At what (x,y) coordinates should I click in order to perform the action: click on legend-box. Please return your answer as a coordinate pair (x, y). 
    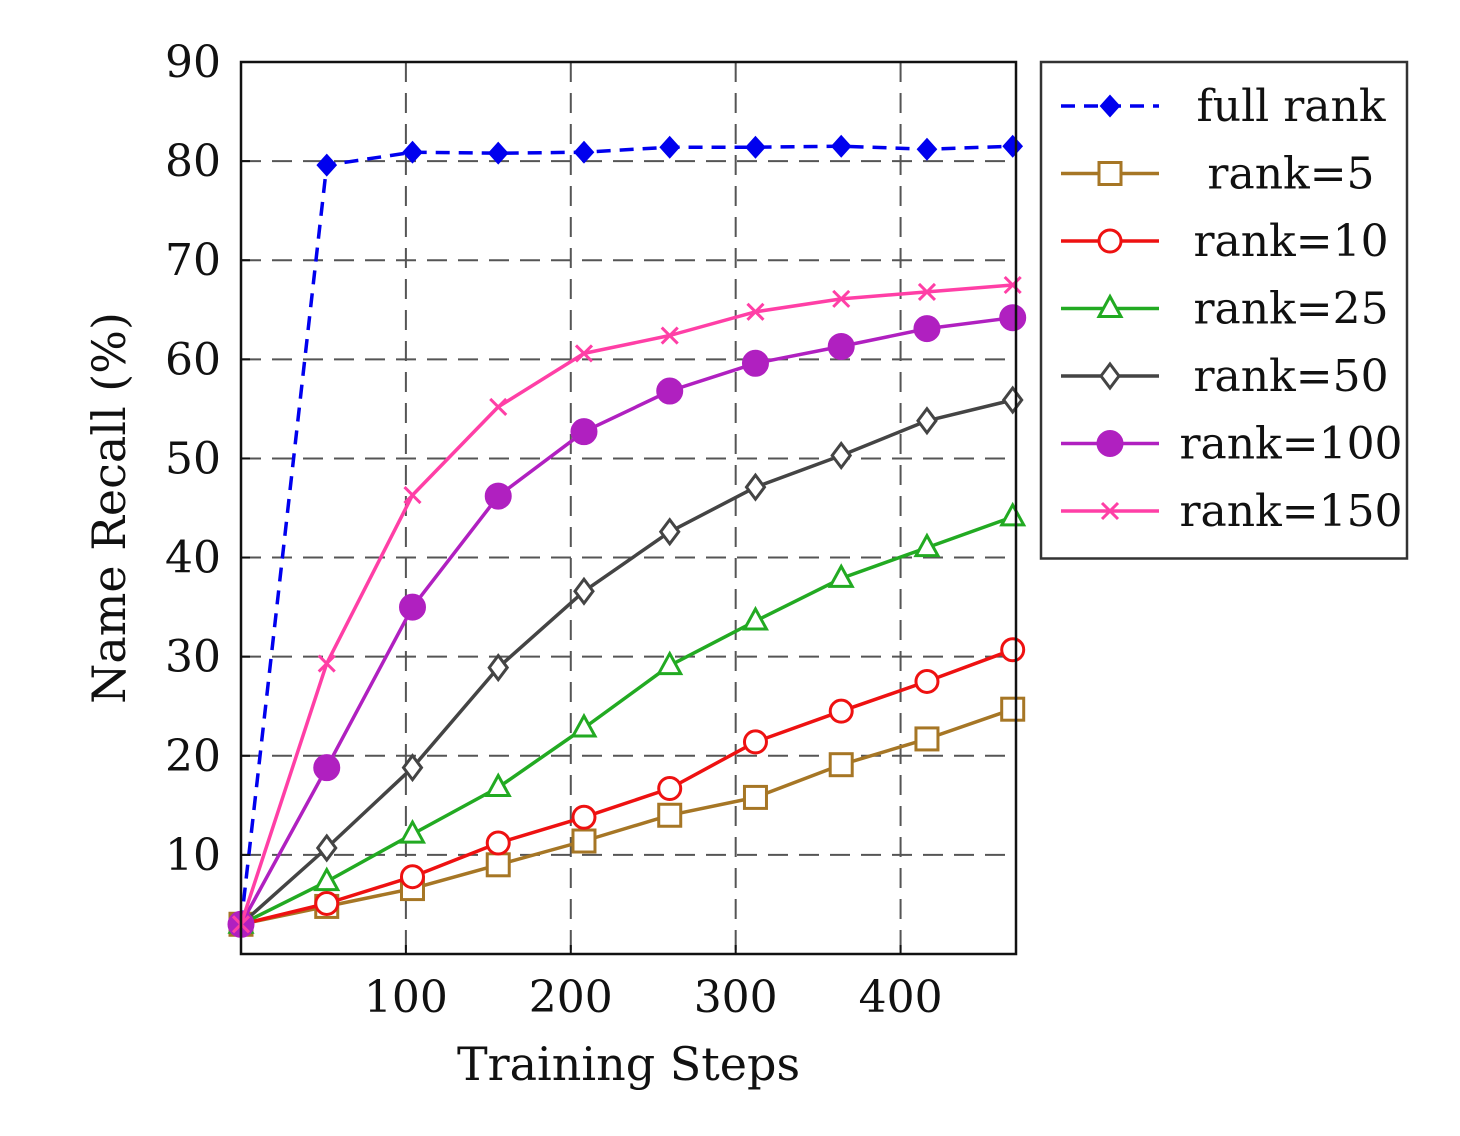
    Looking at the image, I should click on (1224, 310).